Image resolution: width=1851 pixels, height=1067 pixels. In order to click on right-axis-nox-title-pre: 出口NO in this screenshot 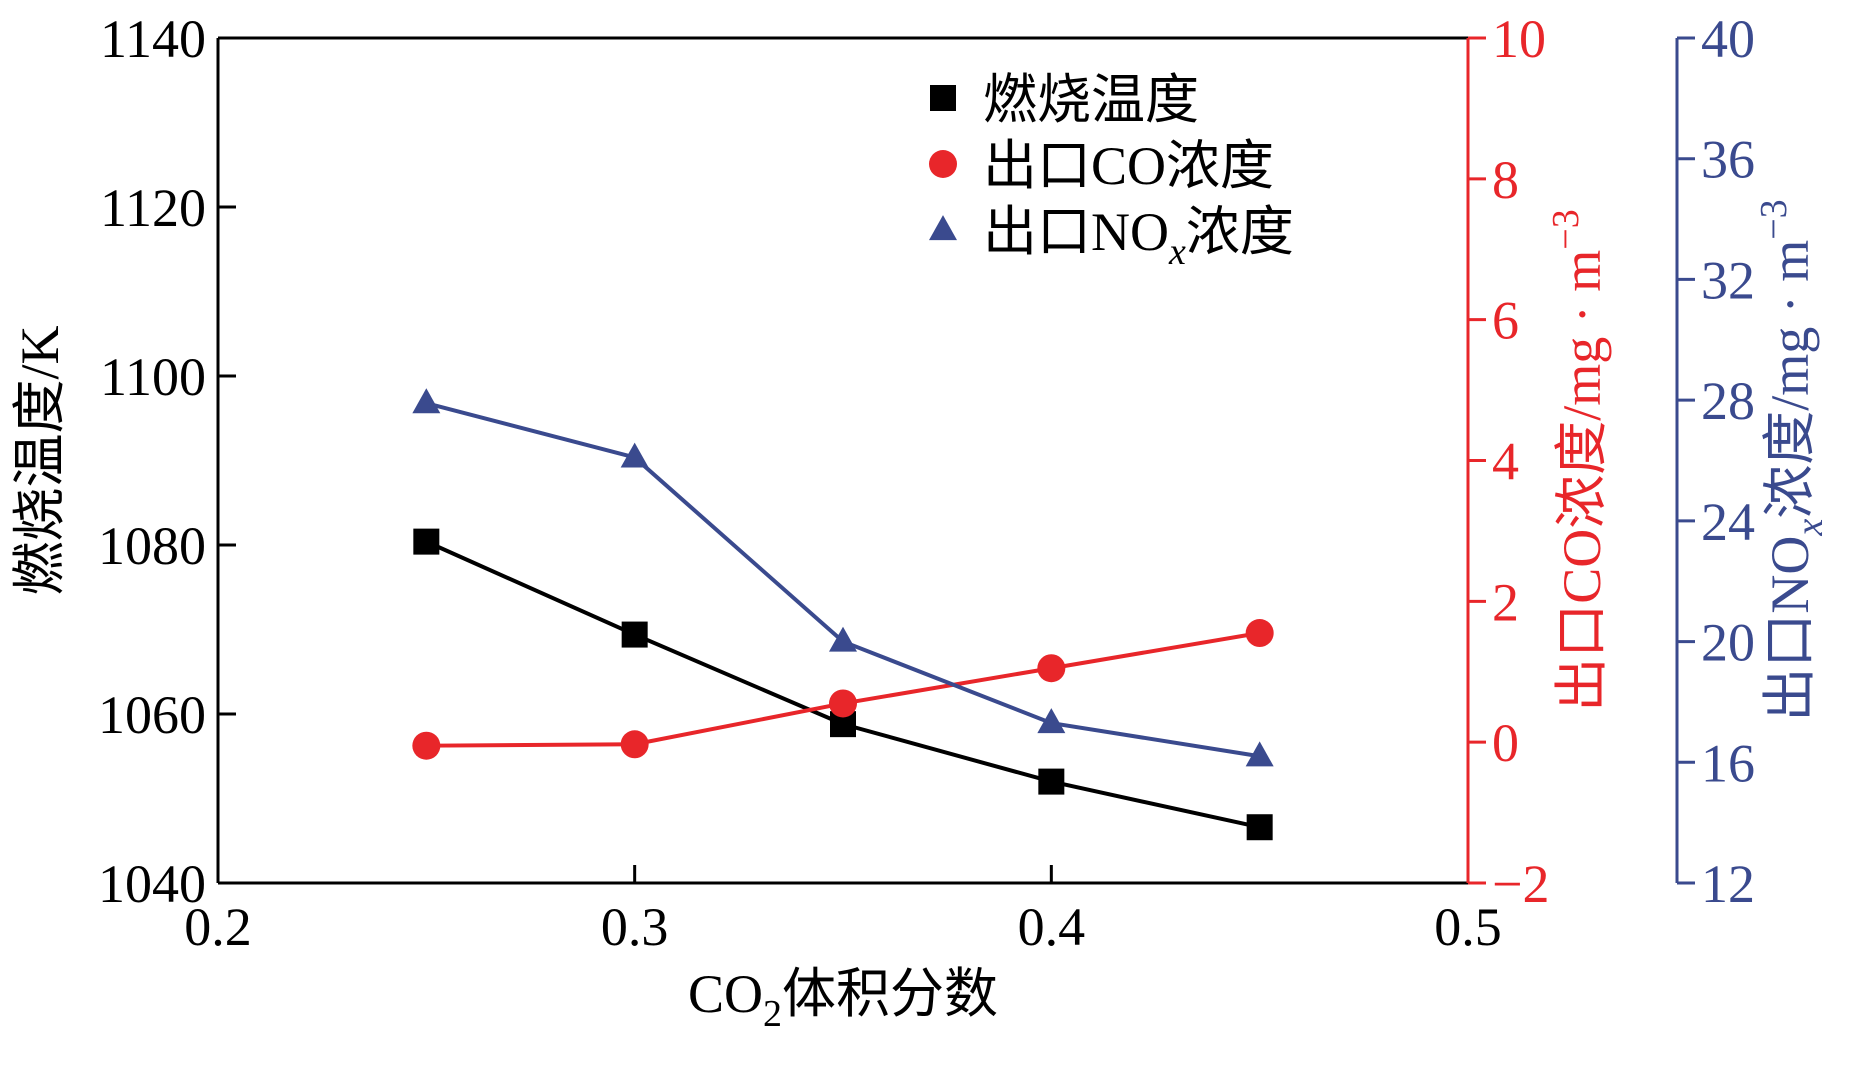, I will do `click(1790, 629)`.